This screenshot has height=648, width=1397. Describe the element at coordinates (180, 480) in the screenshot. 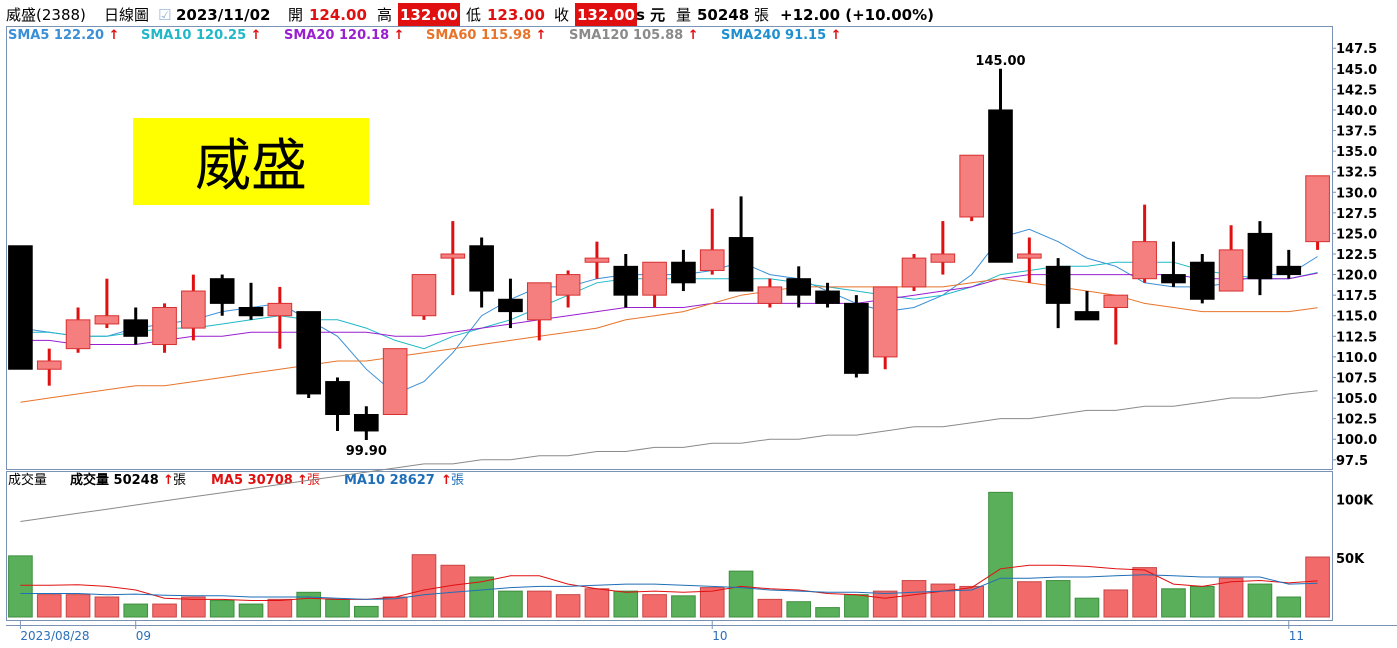

I see `volume-legend-unit: 張` at that location.